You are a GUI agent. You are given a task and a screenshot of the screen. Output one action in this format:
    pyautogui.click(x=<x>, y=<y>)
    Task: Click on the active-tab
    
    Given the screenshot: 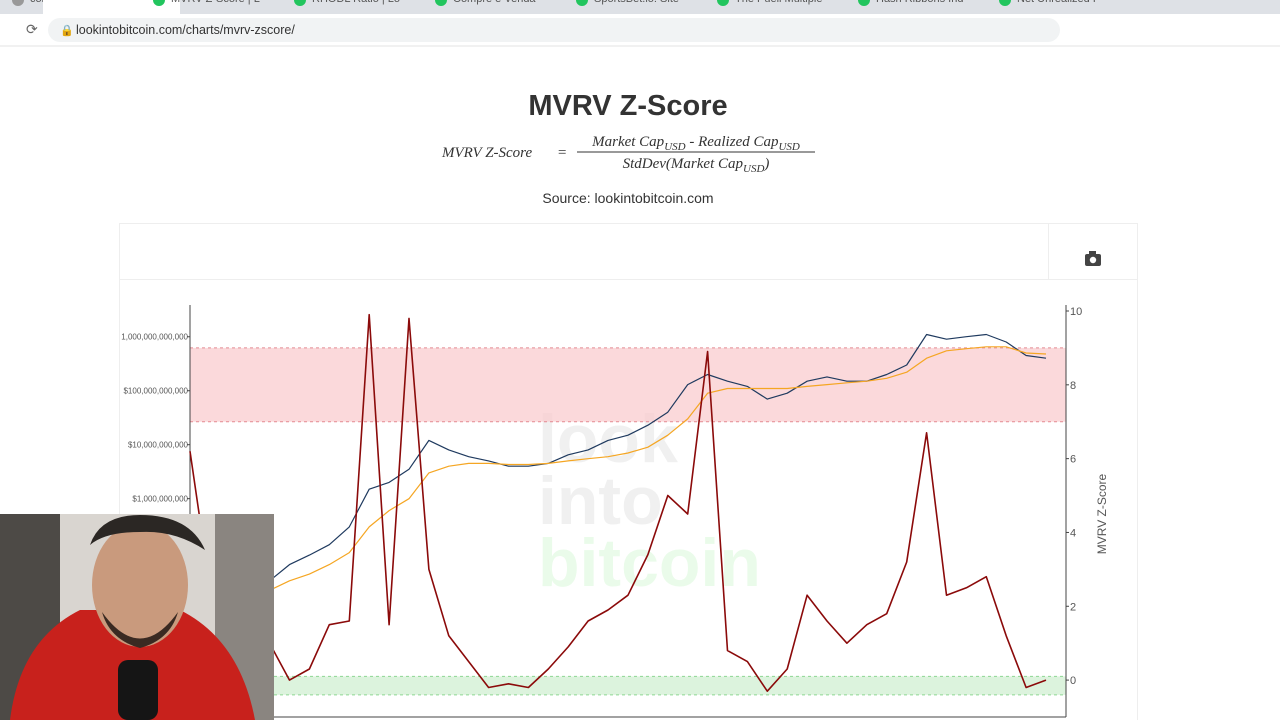 What is the action you would take?
    pyautogui.click(x=111, y=7)
    